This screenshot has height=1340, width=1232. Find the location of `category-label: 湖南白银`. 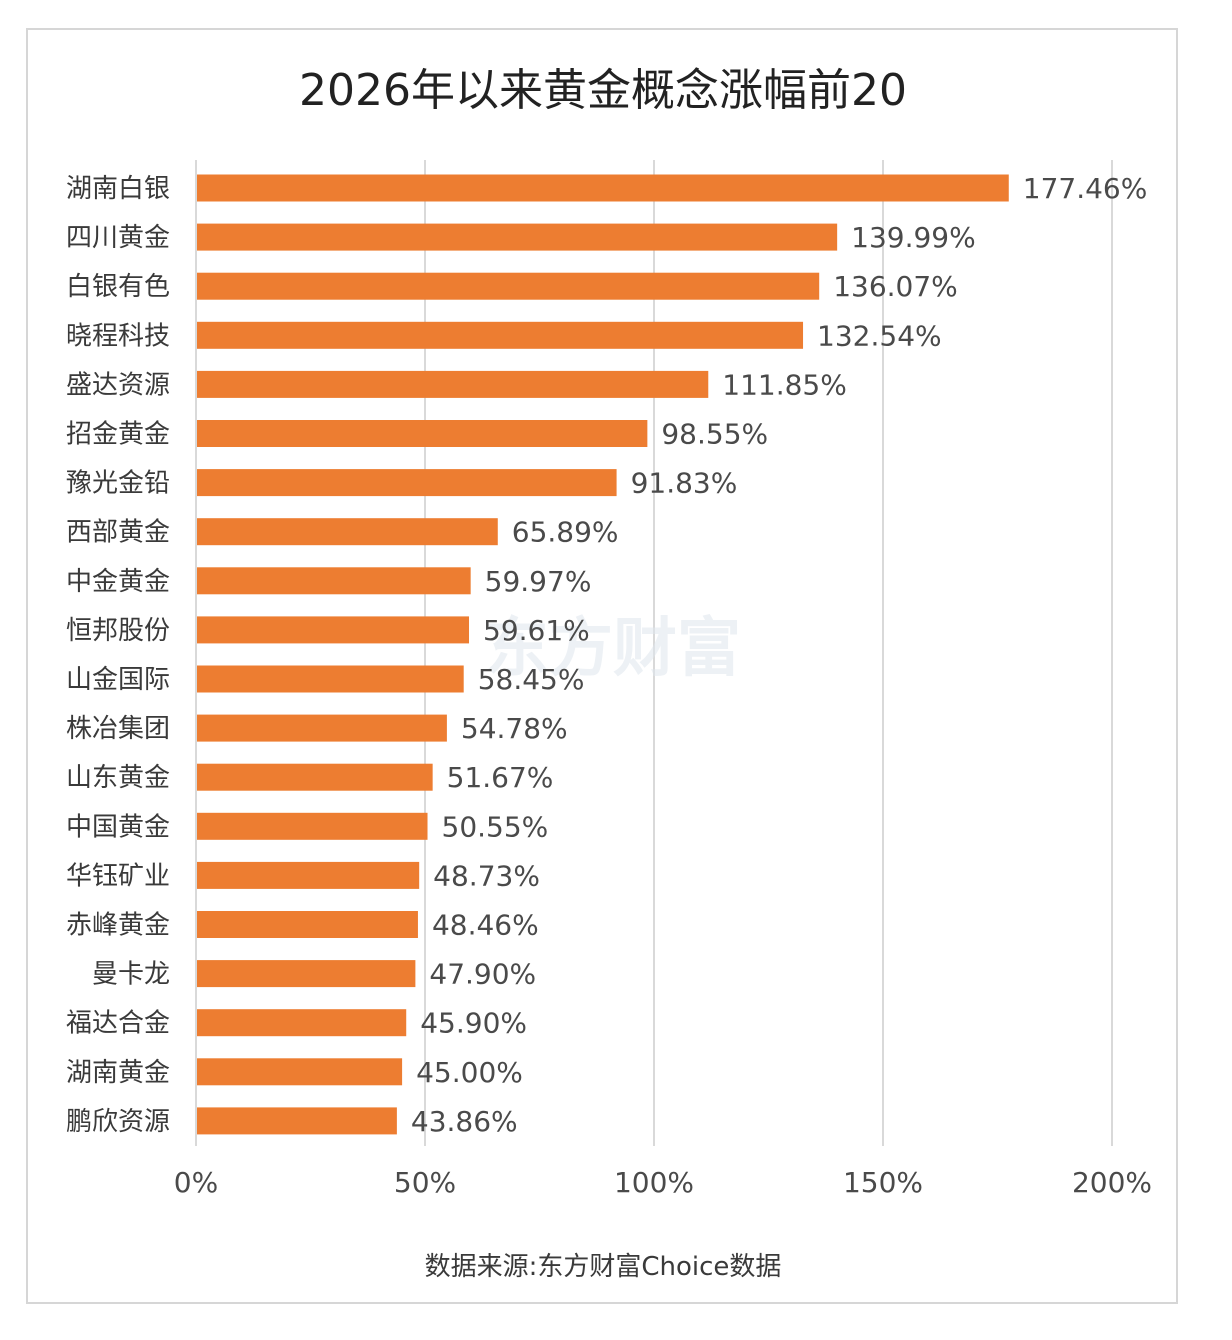

category-label: 湖南白银 is located at coordinates (118, 189).